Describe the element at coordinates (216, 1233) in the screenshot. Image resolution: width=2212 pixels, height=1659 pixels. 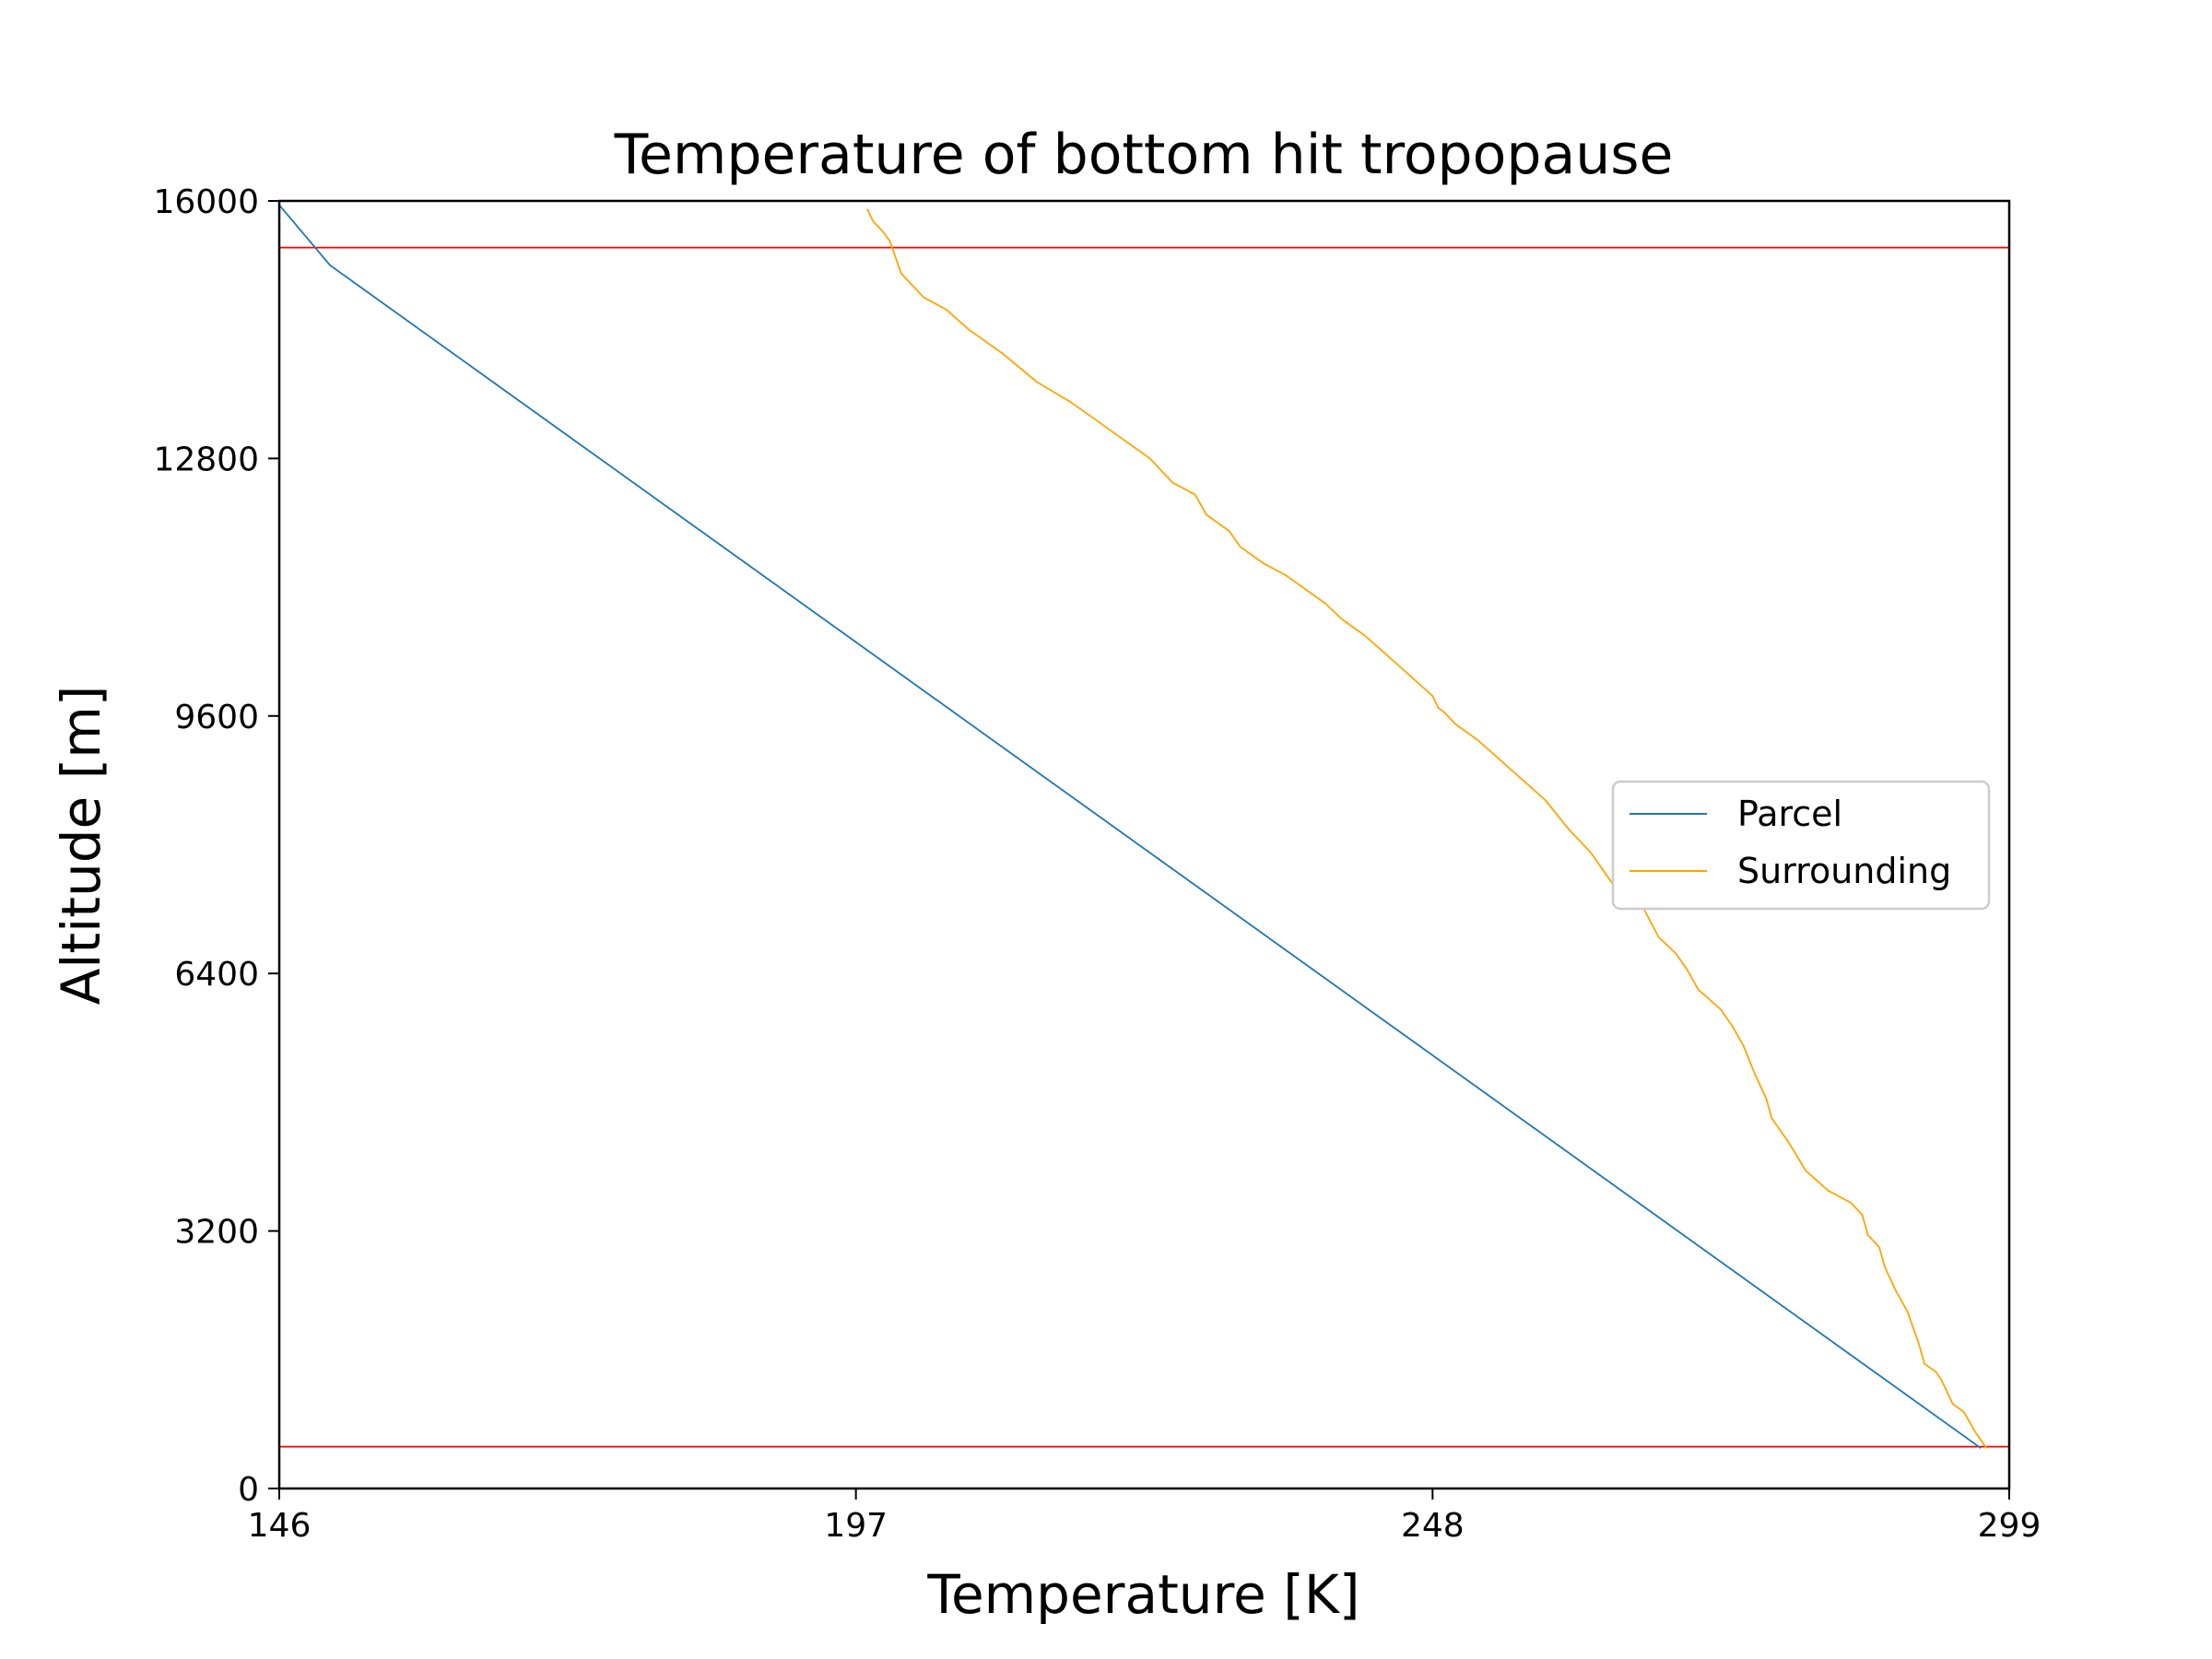
I see `y-tick-label: 3200` at that location.